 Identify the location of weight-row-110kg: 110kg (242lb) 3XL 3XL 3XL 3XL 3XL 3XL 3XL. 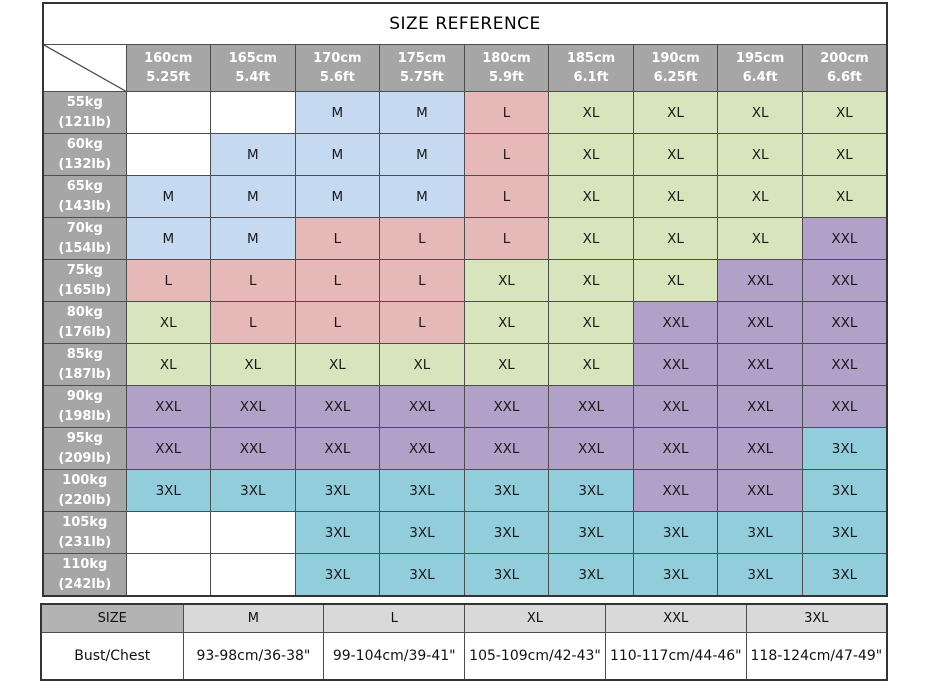
(465, 575).